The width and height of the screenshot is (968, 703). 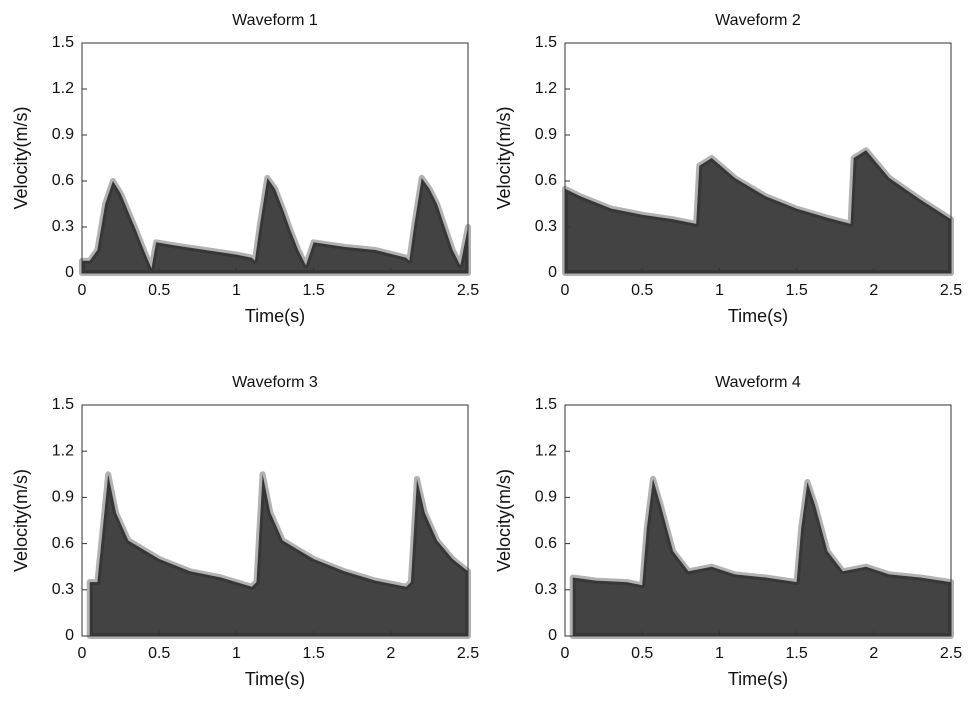 What do you see at coordinates (758, 20) in the screenshot?
I see `subplot-title: Waveform 2` at bounding box center [758, 20].